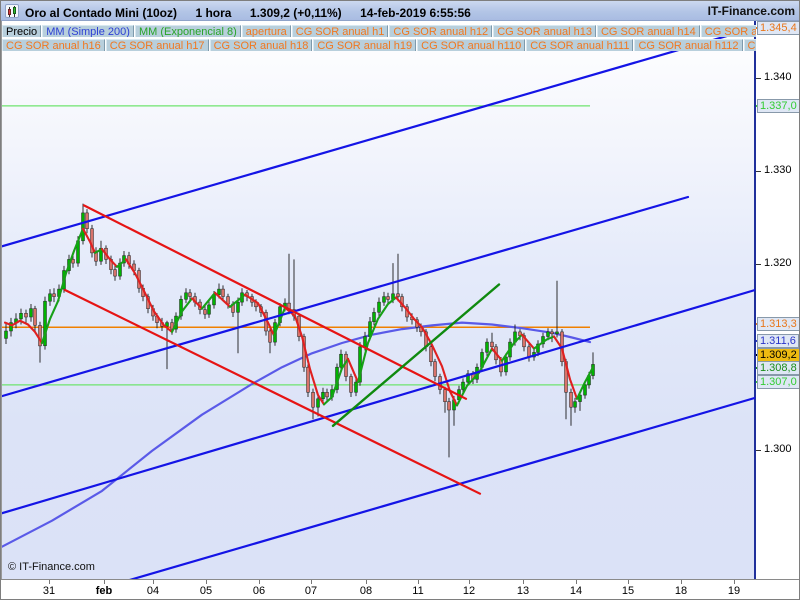 This screenshot has height=600, width=800. What do you see at coordinates (53, 45) in the screenshot?
I see `legend-item-cg-sor-anual-h16: CG SOR anual h16` at bounding box center [53, 45].